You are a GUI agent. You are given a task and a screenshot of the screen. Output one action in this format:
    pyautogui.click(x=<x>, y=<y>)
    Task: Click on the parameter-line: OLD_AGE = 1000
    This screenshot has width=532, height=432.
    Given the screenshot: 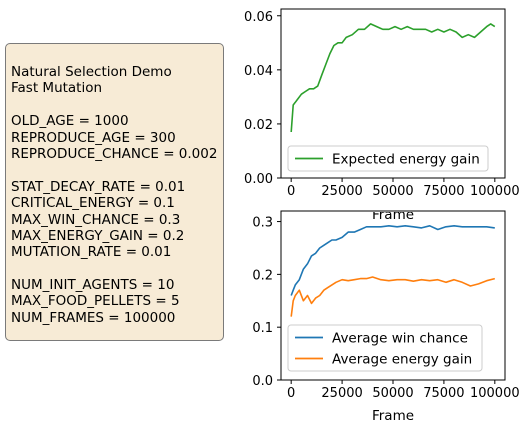 What is the action you would take?
    pyautogui.click(x=70, y=121)
    